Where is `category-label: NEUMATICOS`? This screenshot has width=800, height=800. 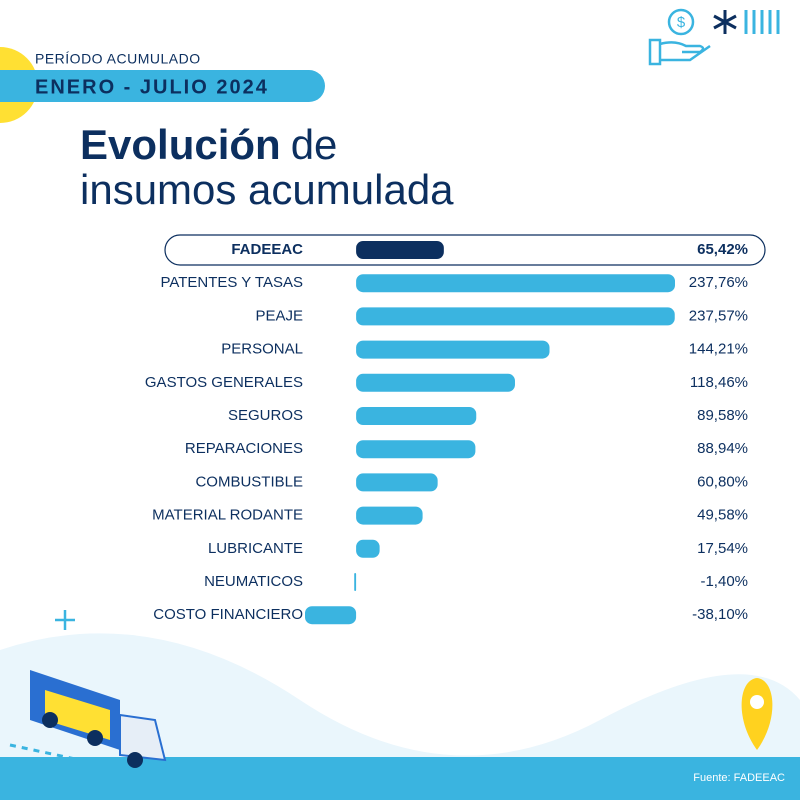
category-label: NEUMATICOS is located at coordinates (253, 581).